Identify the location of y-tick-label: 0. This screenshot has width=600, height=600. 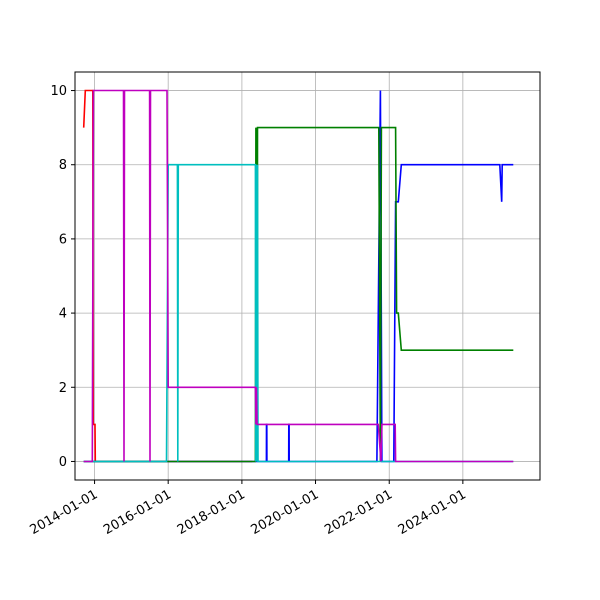
(63, 462).